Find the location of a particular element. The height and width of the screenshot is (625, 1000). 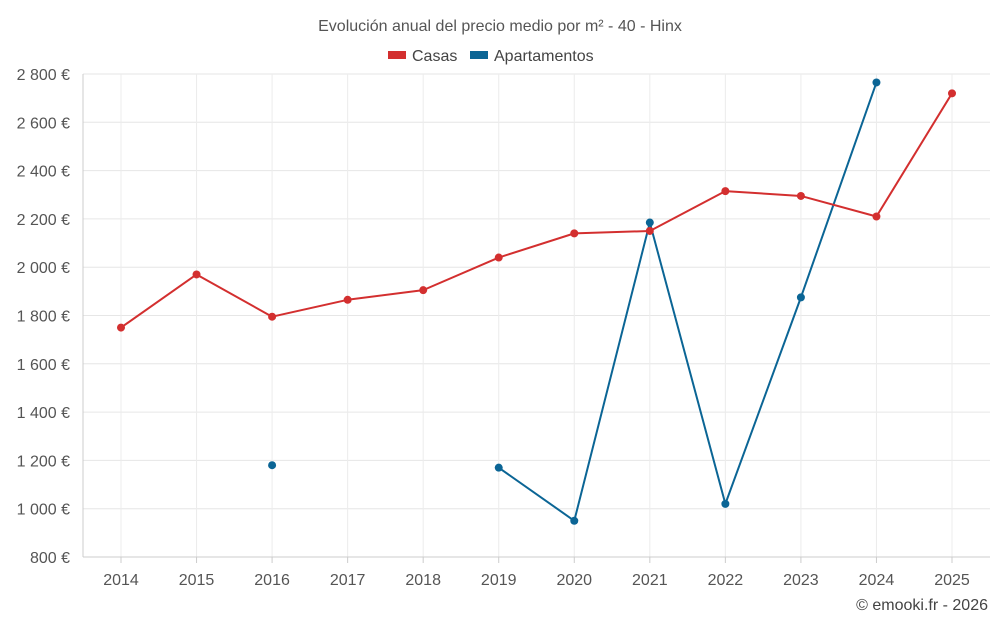

credit-text: © emooki.fr - 2026 is located at coordinates (922, 605).